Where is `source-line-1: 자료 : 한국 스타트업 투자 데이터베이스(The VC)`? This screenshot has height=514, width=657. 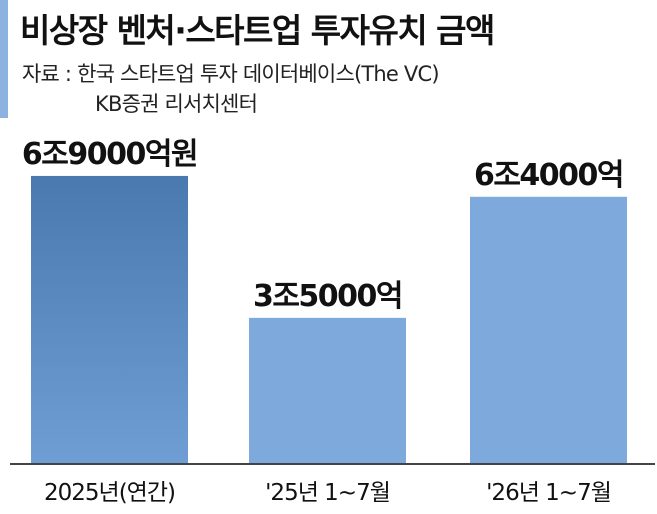
source-line-1: 자료 : 한국 스타트업 투자 데이터베이스(The VC) is located at coordinates (231, 74).